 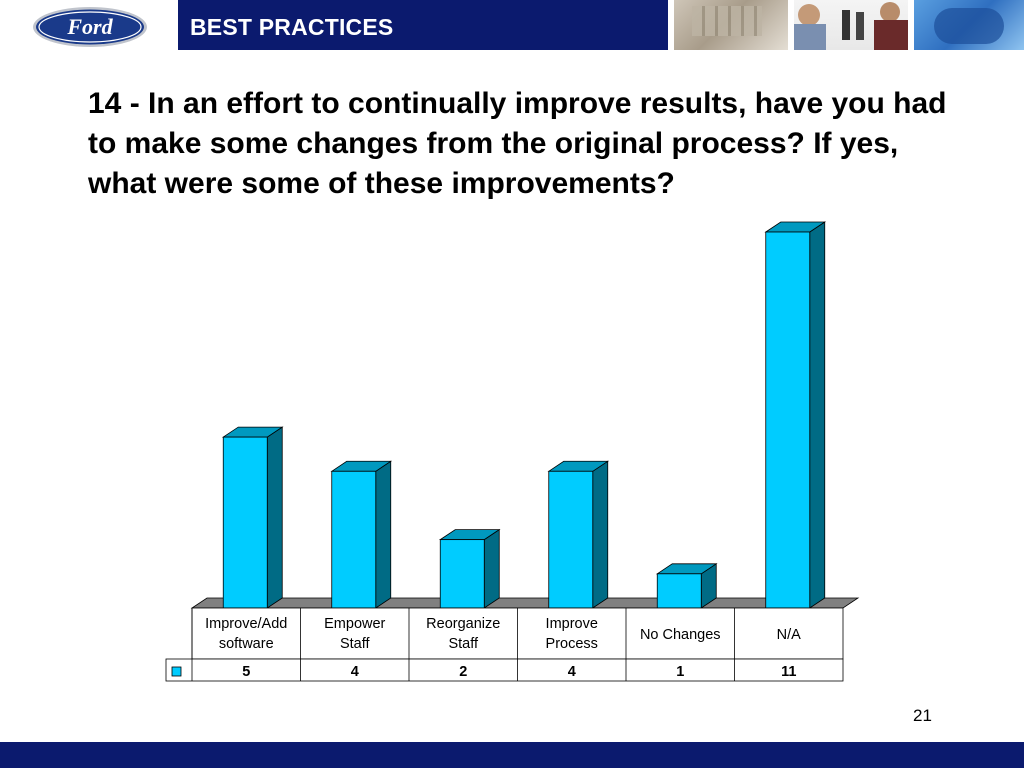 I want to click on svg-text: Ford, so click(x=89, y=26).